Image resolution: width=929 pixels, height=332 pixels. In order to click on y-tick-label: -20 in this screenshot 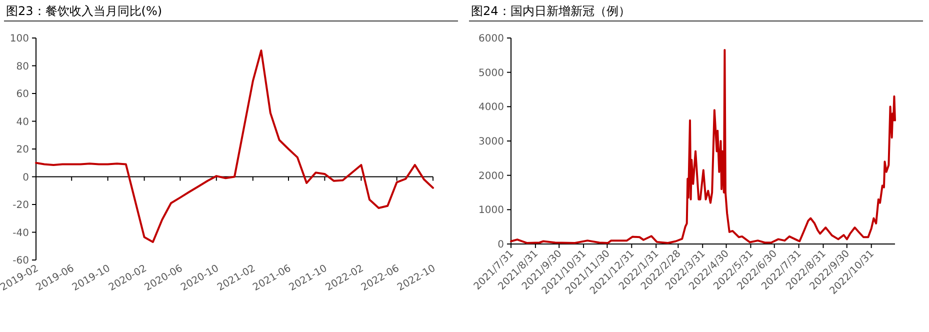, I will do `click(20, 205)`.